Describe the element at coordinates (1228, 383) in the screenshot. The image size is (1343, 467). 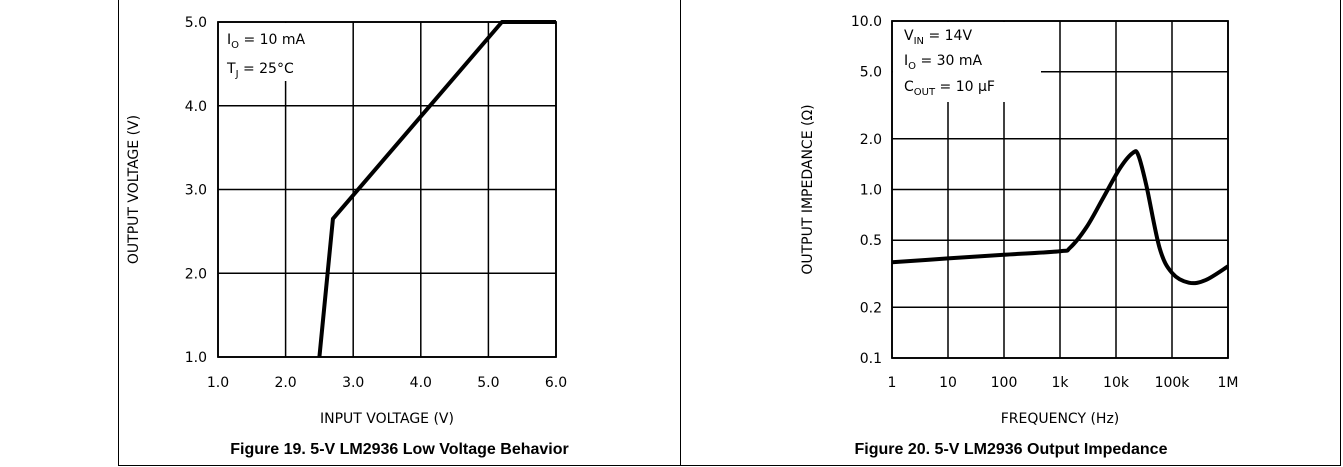
I see `chart2-x-tick-label: 1M` at that location.